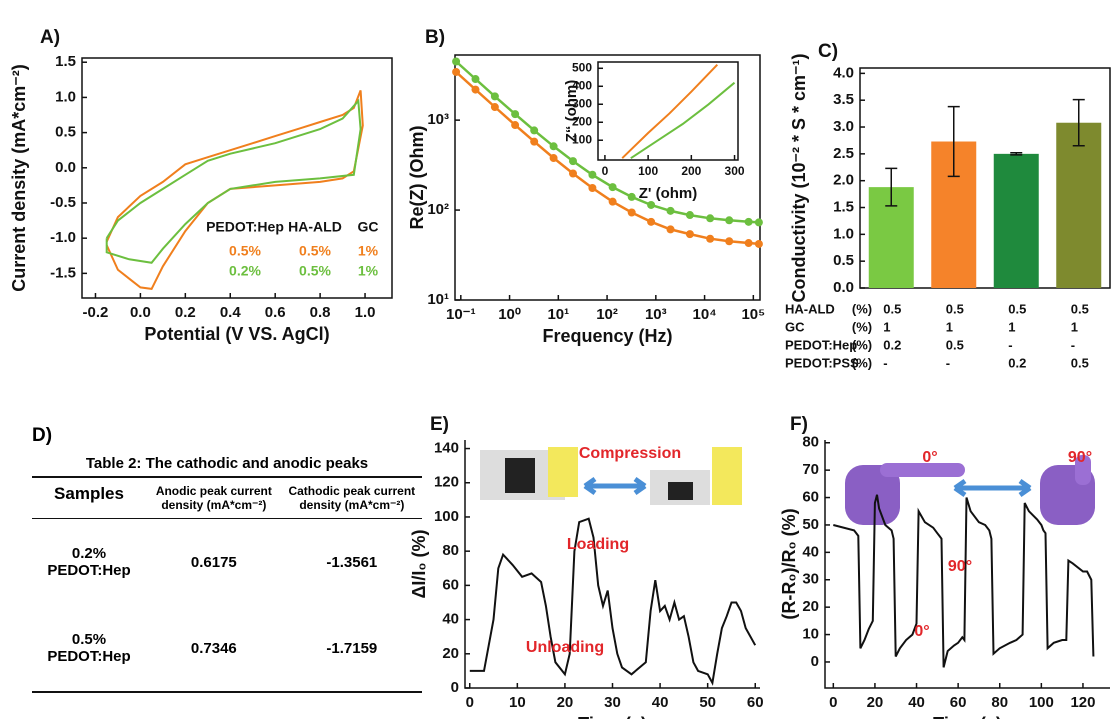  Describe the element at coordinates (455, 687) in the screenshot. I see `y-tick-label: 0` at that location.